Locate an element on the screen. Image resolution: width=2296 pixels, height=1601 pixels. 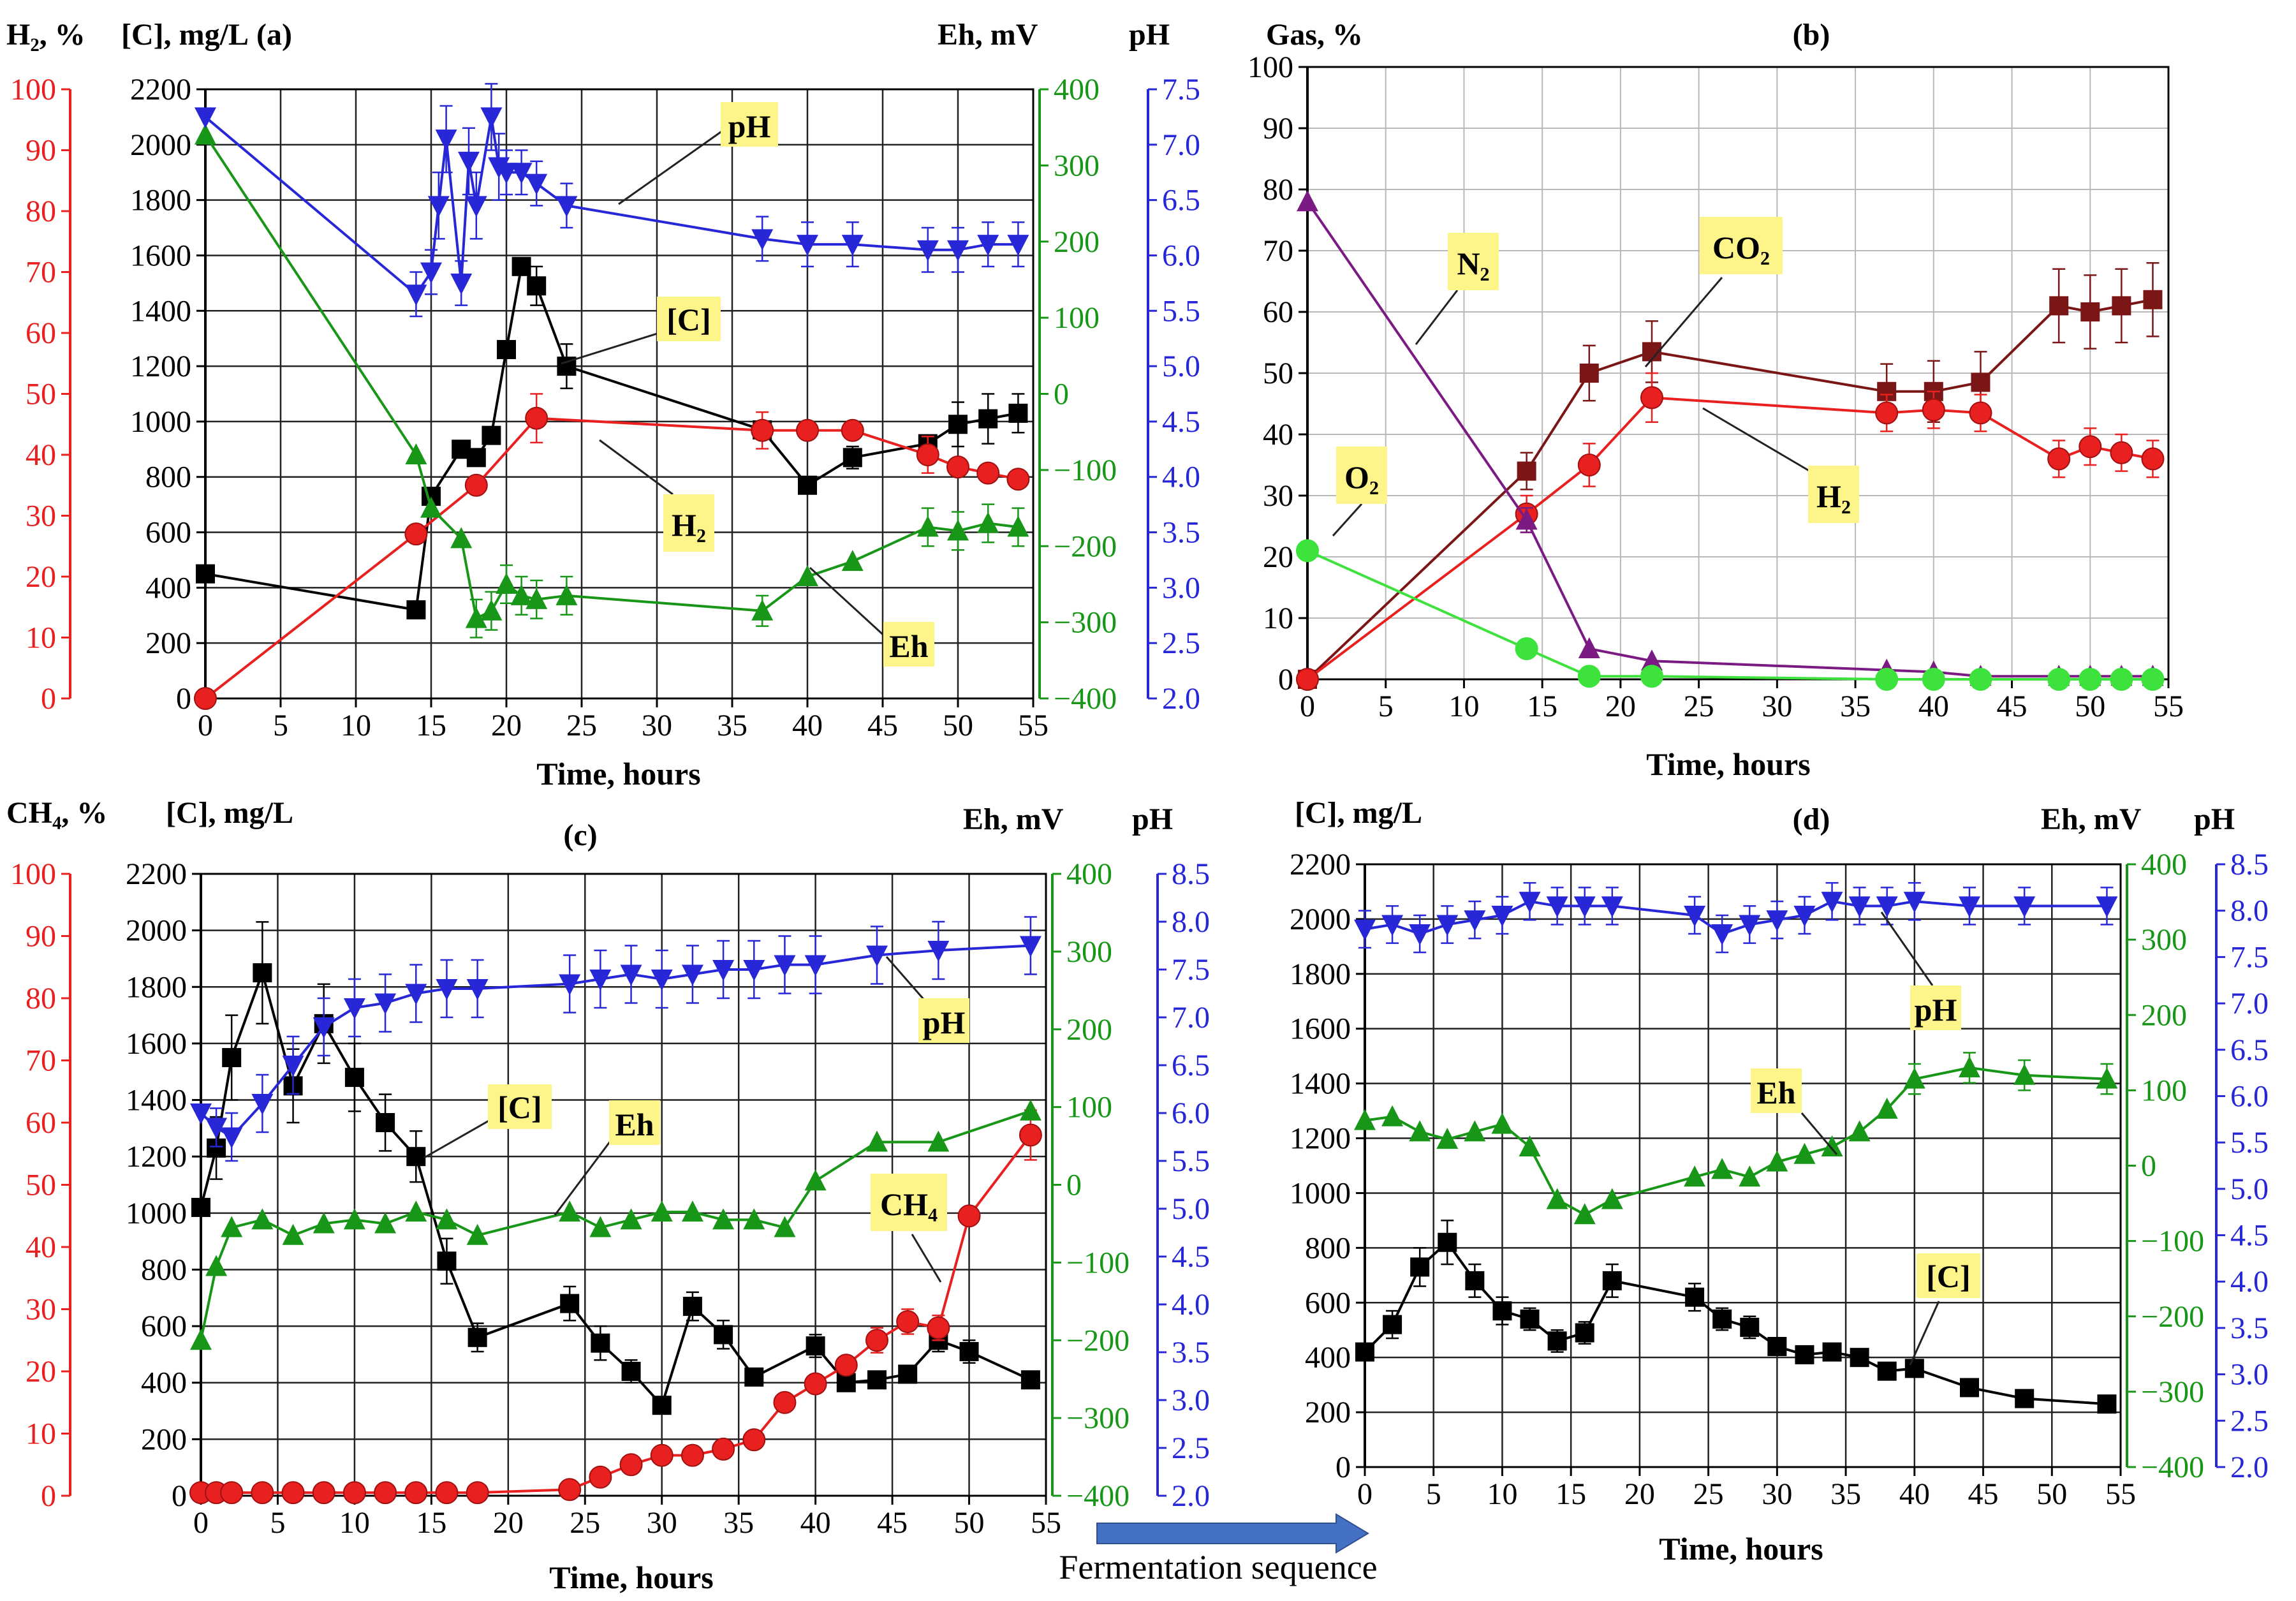
callout-c-eh-text: Eh is located at coordinates (634, 1124).